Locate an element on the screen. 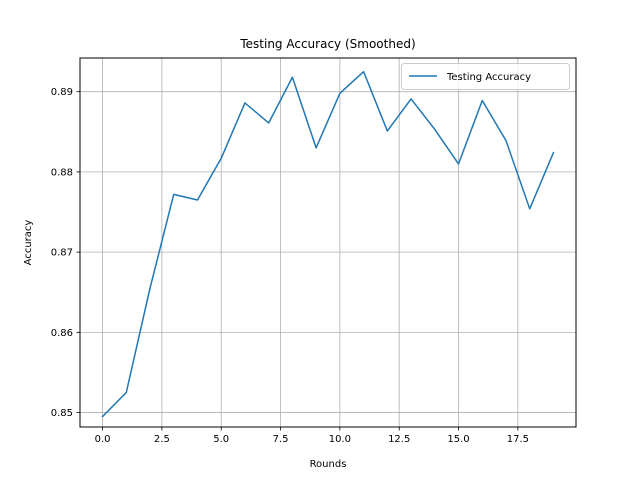 Image resolution: width=640 pixels, height=480 pixels. y-tick-label: 0.88 is located at coordinates (62, 172).